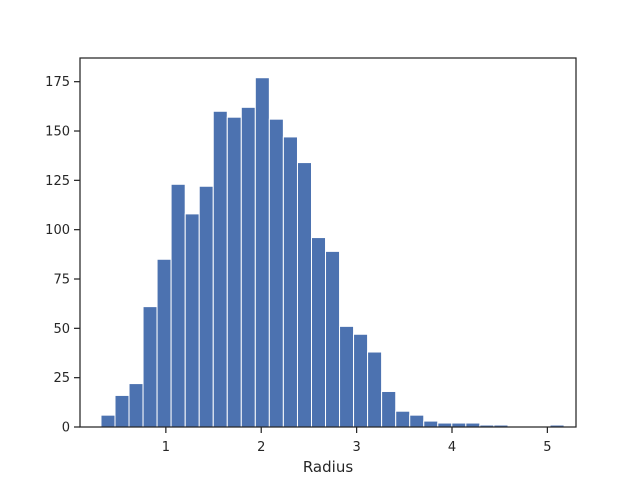 This screenshot has width=640, height=480. I want to click on x-tick-label: 3, so click(356, 447).